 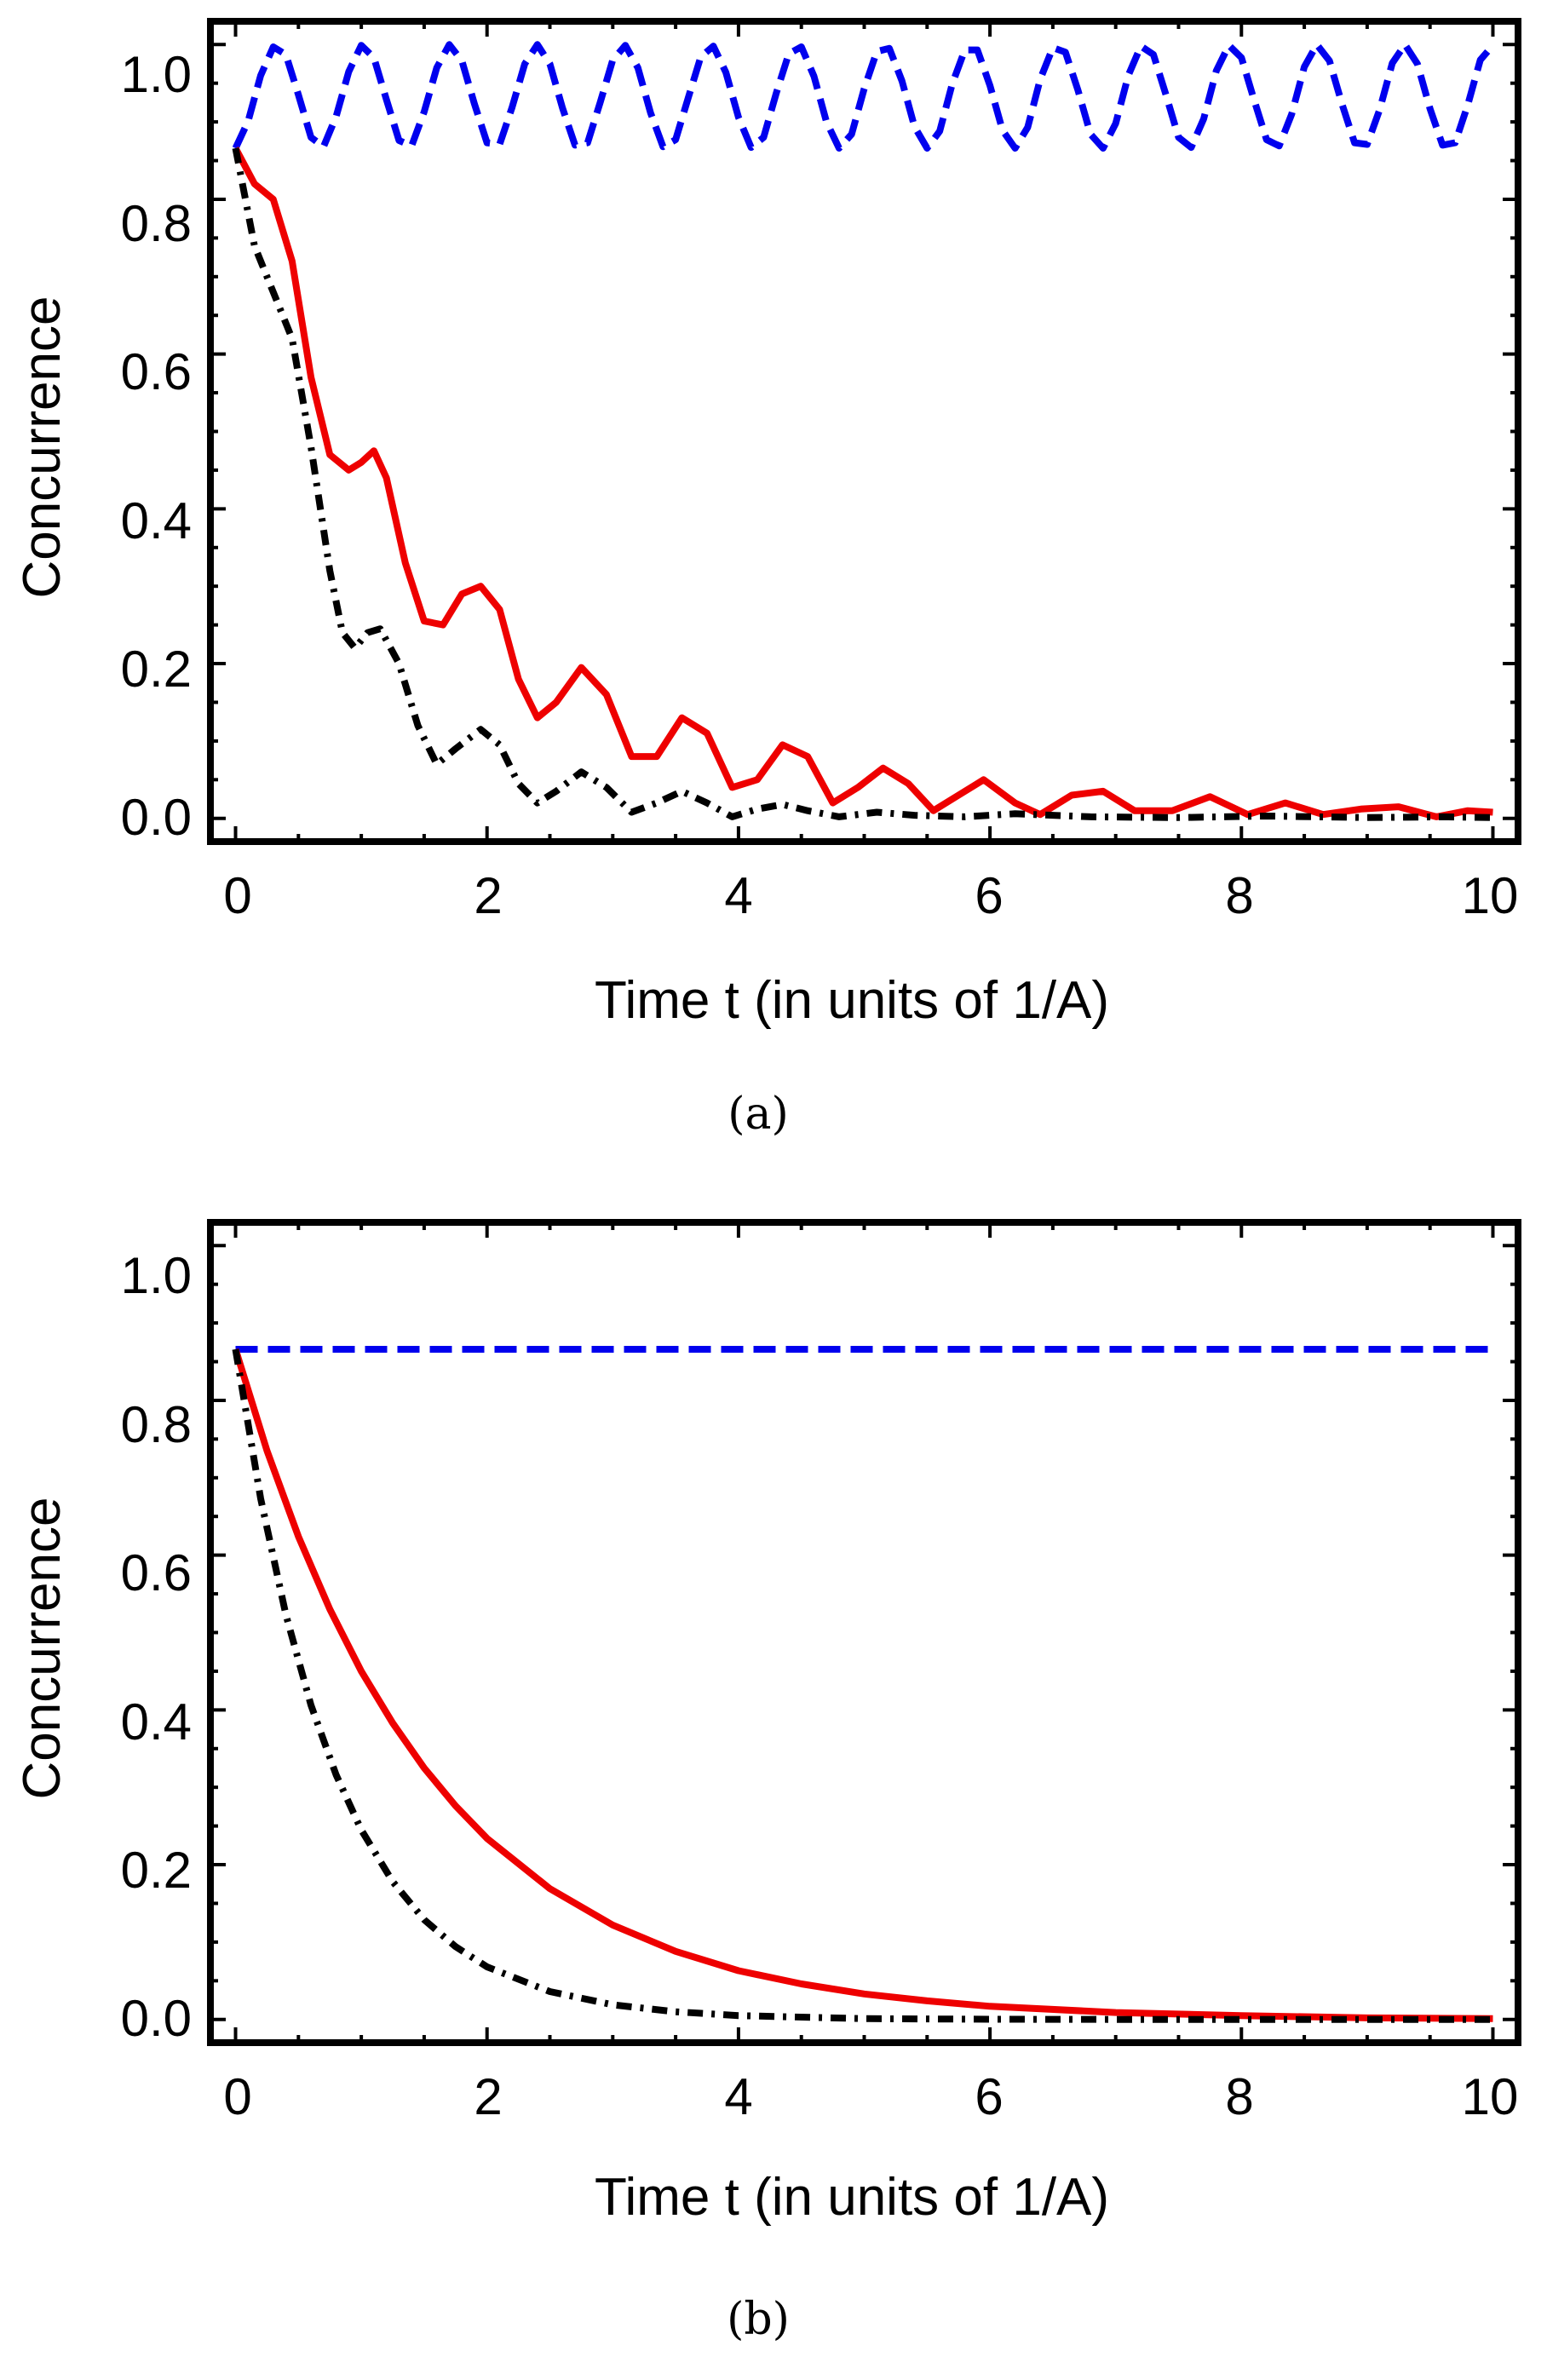 I want to click on panel-caption: (a), so click(x=758, y=1114).